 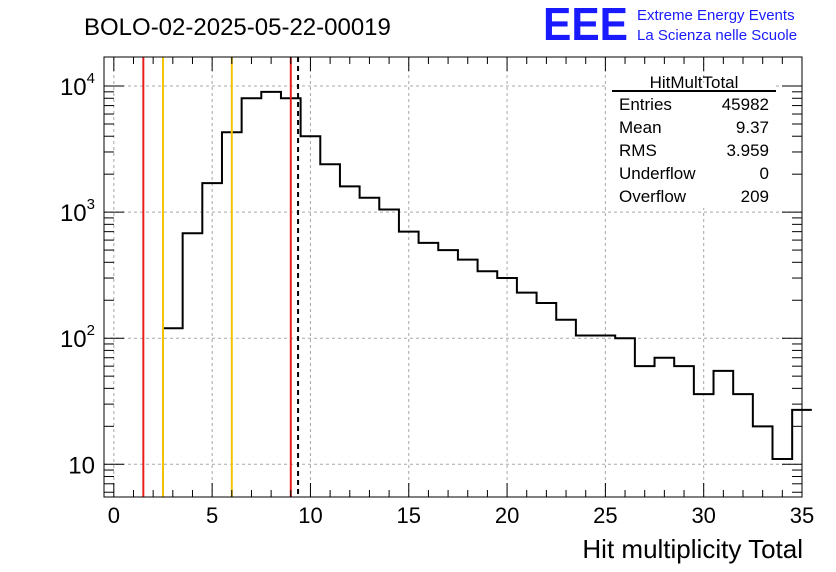 What do you see at coordinates (645, 104) in the screenshot?
I see `stats-entries-label: Entries` at bounding box center [645, 104].